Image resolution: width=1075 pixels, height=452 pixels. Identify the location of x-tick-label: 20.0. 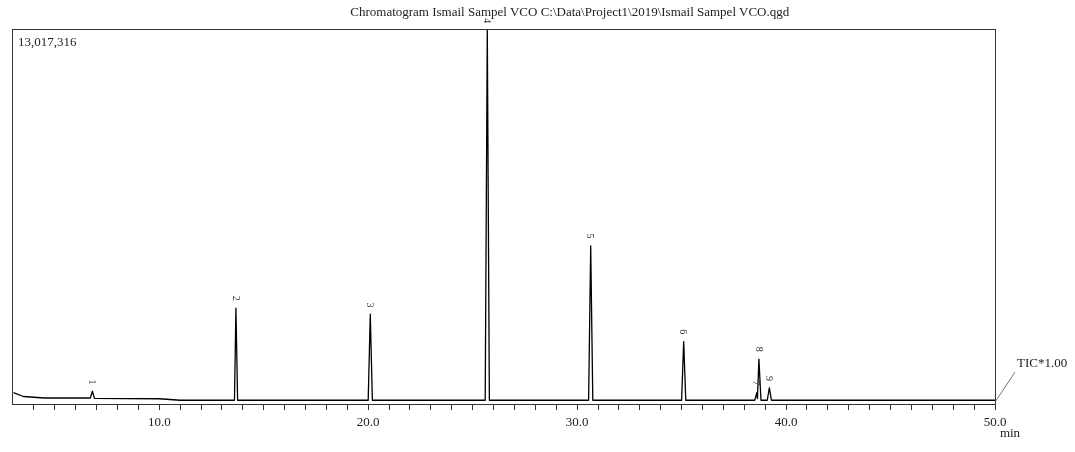
(368, 421).